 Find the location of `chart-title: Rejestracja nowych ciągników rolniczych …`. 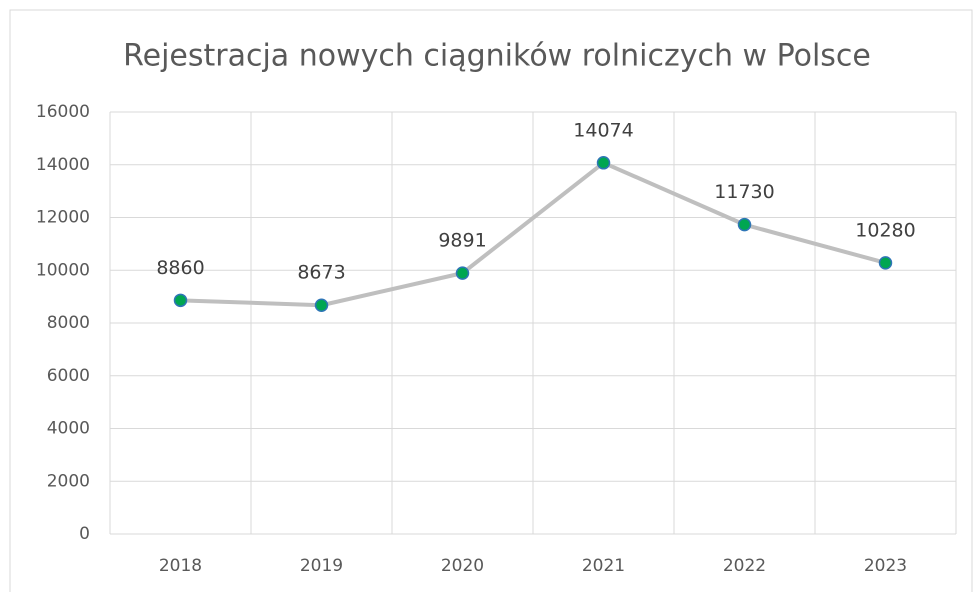

chart-title: Rejestracja nowych ciągników rolniczych … is located at coordinates (497, 56).